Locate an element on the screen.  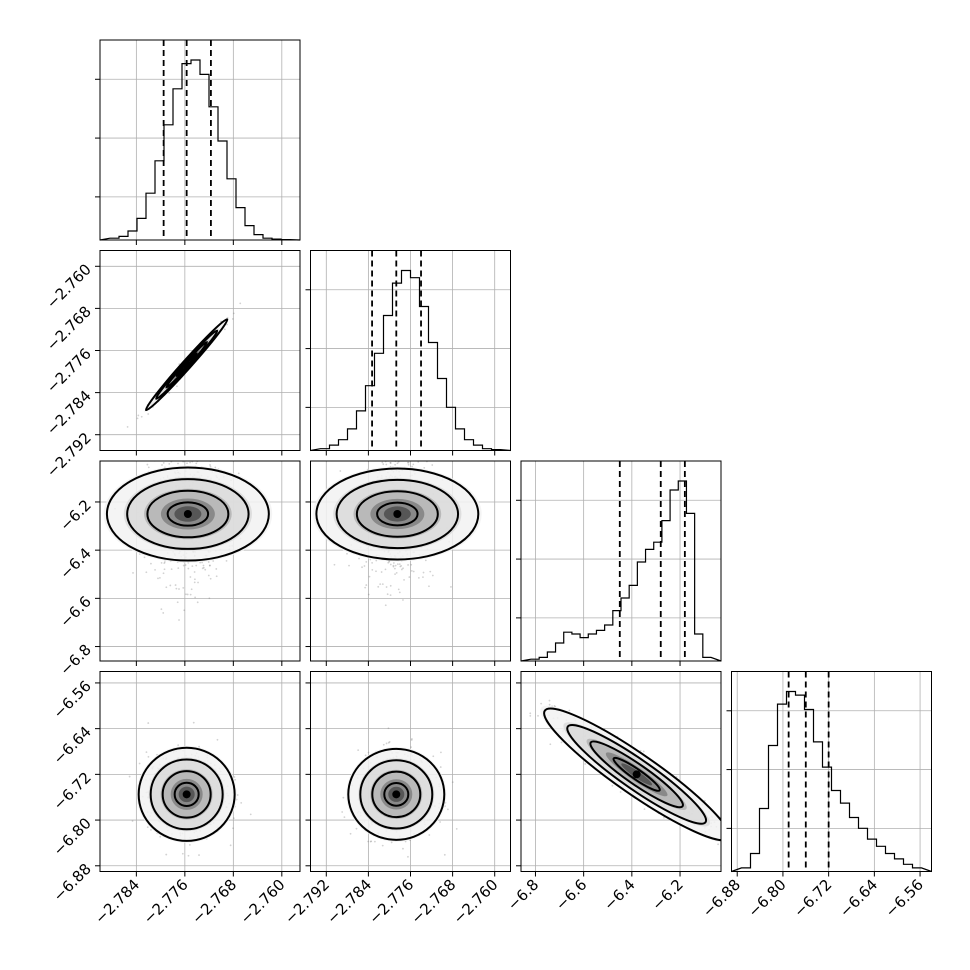
x-tick-label: −6.88 is located at coordinates (721, 898).